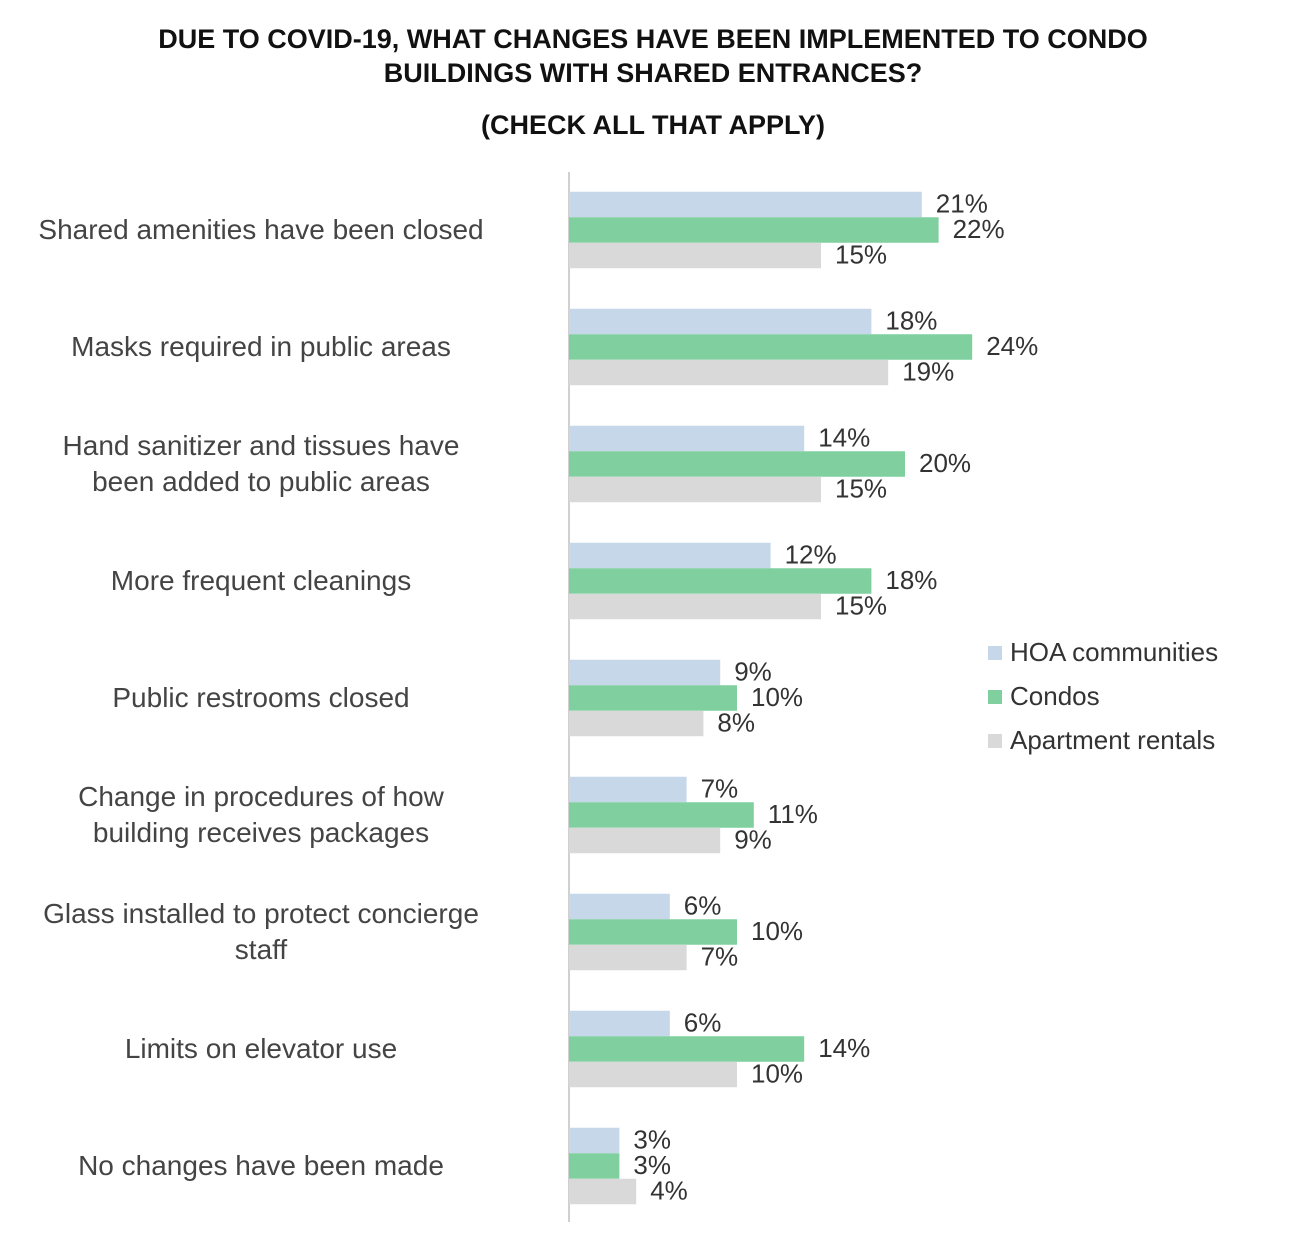  Describe the element at coordinates (1114, 652) in the screenshot. I see `legend-label: HOA communities` at that location.